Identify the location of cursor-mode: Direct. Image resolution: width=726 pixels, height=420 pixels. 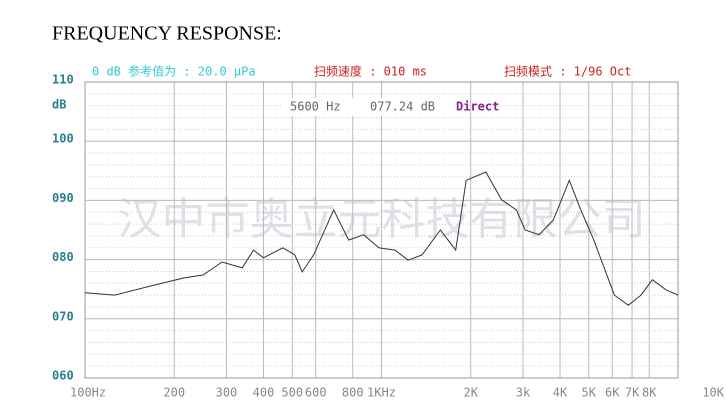
(477, 107).